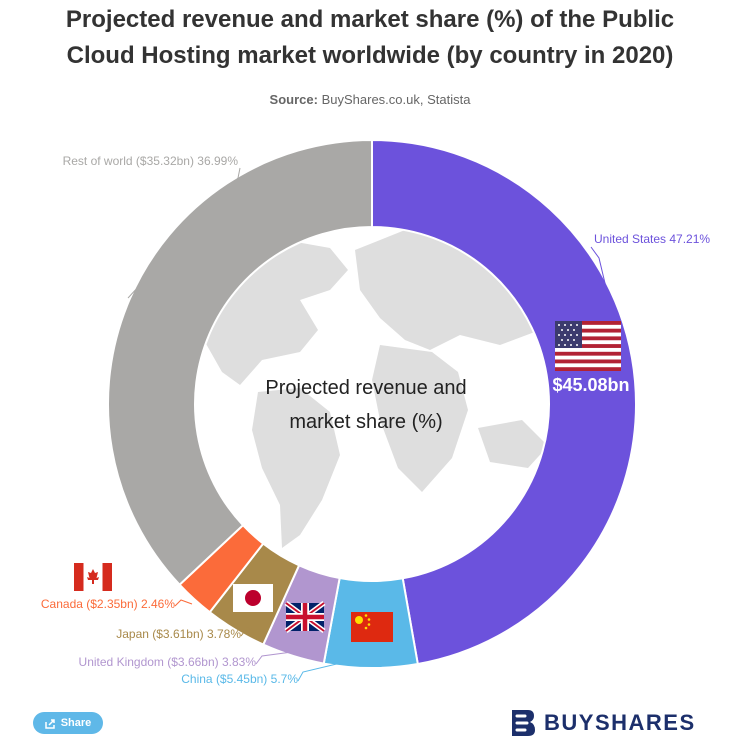 The width and height of the screenshot is (740, 752). Describe the element at coordinates (151, 161) in the screenshot. I see `data-label-rest-of-world: Rest of world ($35.32bn) 36.99%` at that location.